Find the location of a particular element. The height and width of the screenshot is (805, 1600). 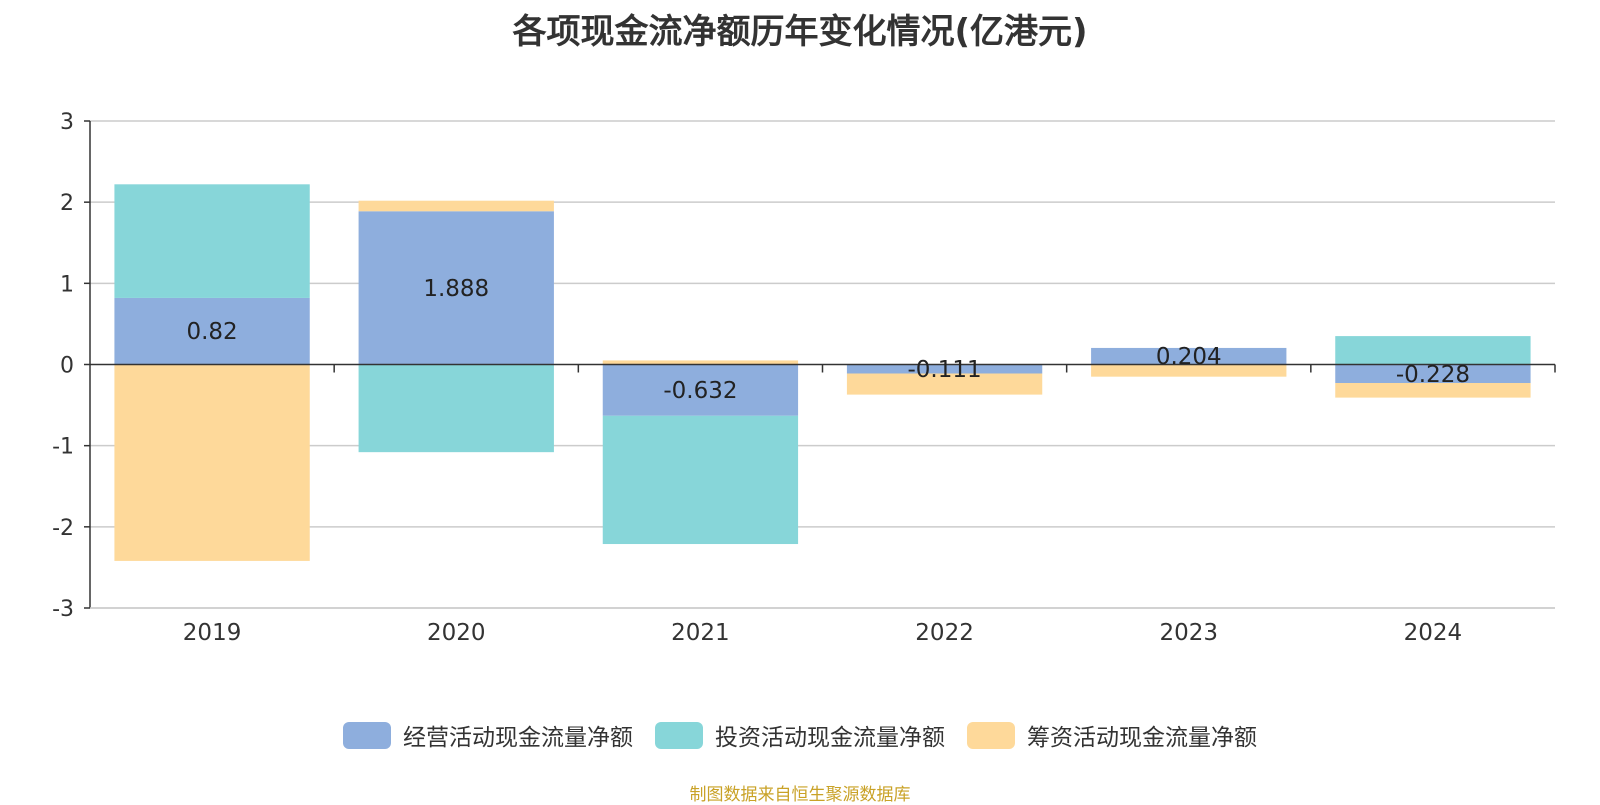

x-tick-label: 2019 is located at coordinates (212, 633).